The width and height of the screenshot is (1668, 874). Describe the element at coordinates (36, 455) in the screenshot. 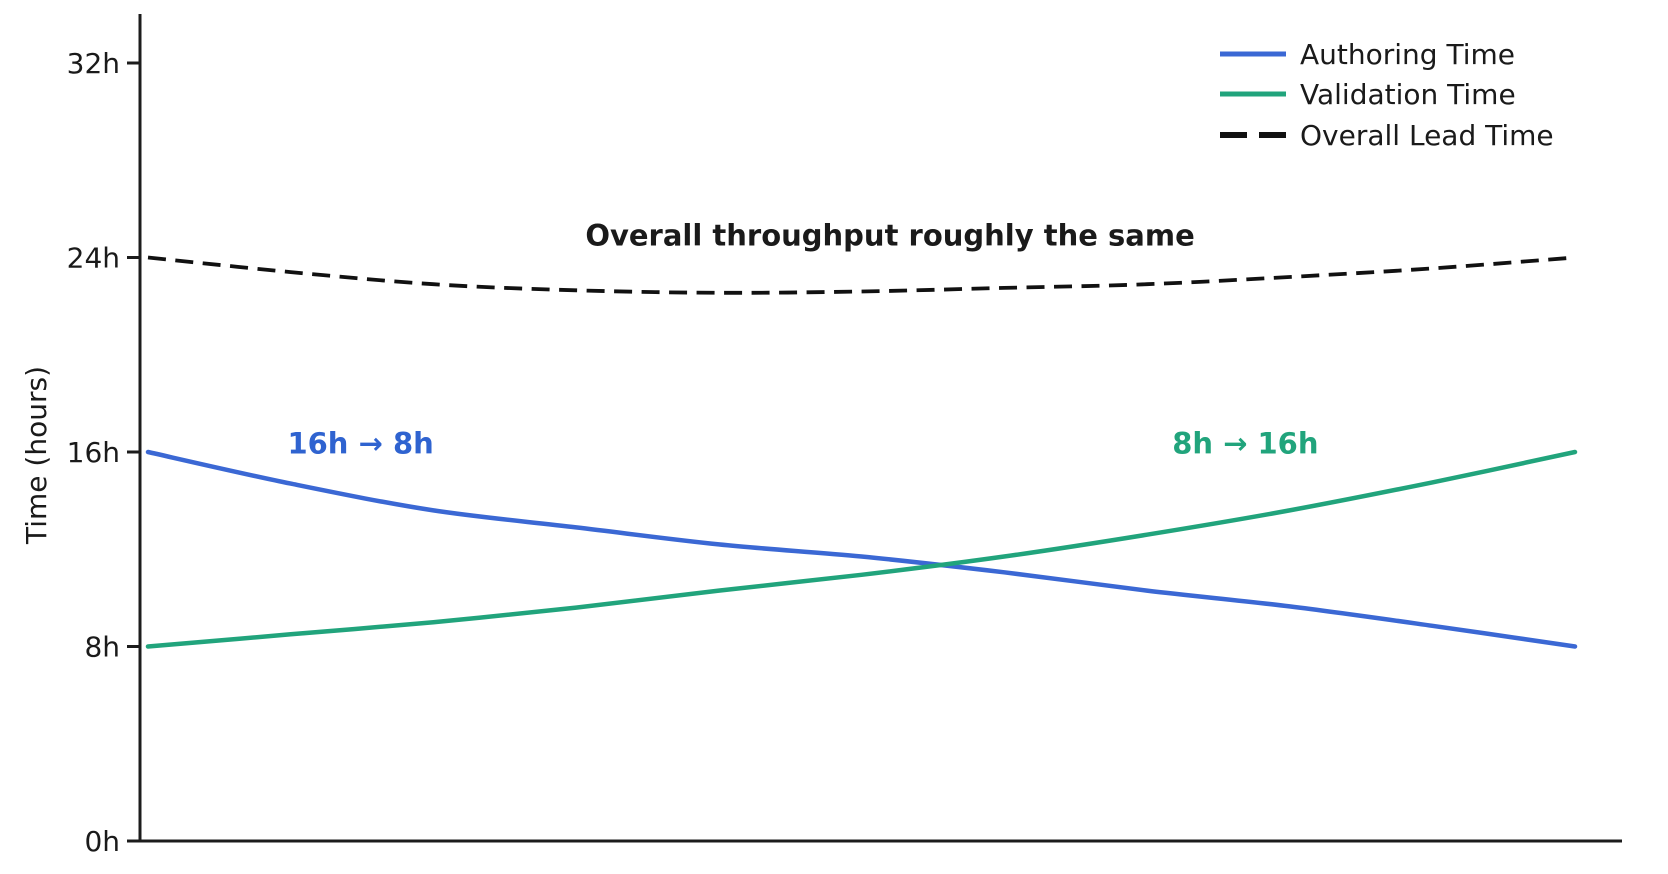

I see `y-axis-label: Time (hours)` at that location.